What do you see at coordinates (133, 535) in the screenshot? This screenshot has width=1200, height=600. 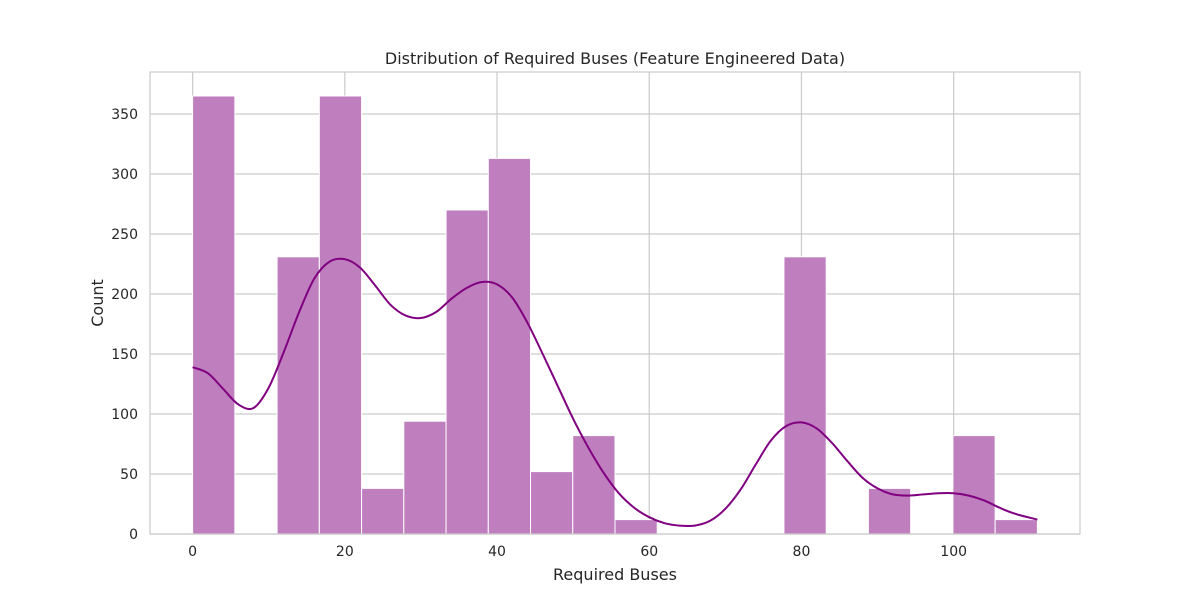 I see `y-tick-label: 0` at bounding box center [133, 535].